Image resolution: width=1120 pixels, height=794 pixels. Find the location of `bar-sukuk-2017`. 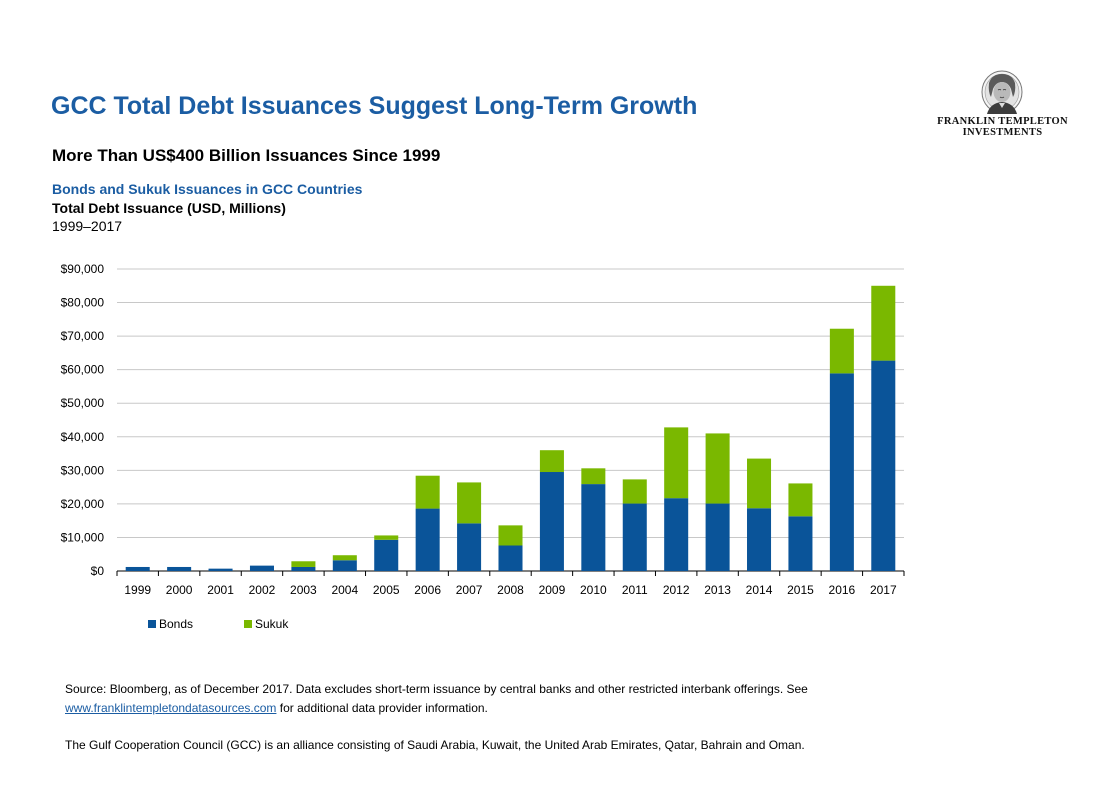

bar-sukuk-2017 is located at coordinates (883, 323).